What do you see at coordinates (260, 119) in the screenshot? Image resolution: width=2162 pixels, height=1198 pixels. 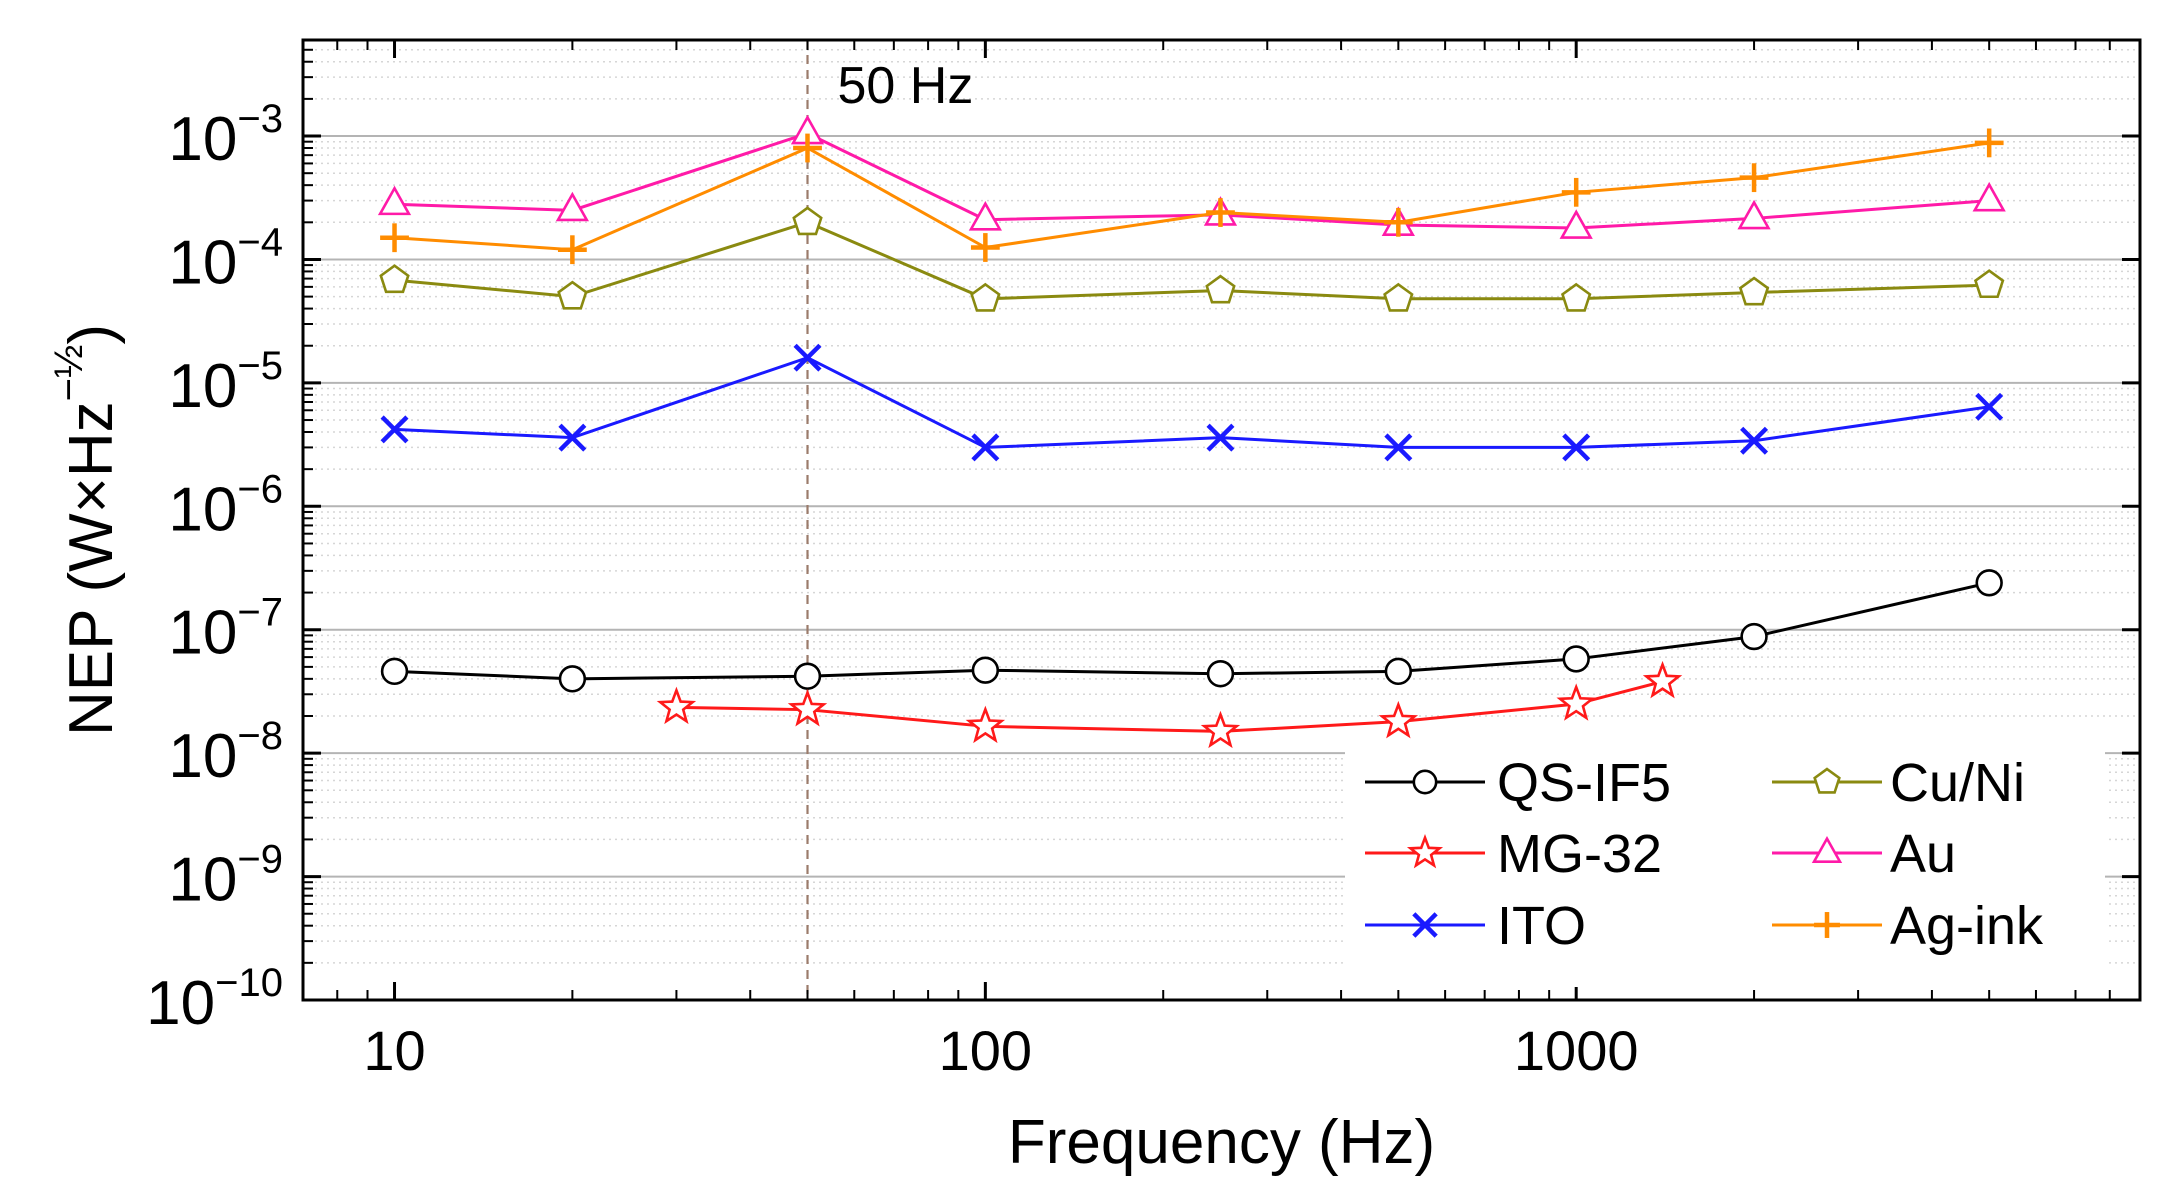 I see `y-tick-label-exponent: −3` at bounding box center [260, 119].